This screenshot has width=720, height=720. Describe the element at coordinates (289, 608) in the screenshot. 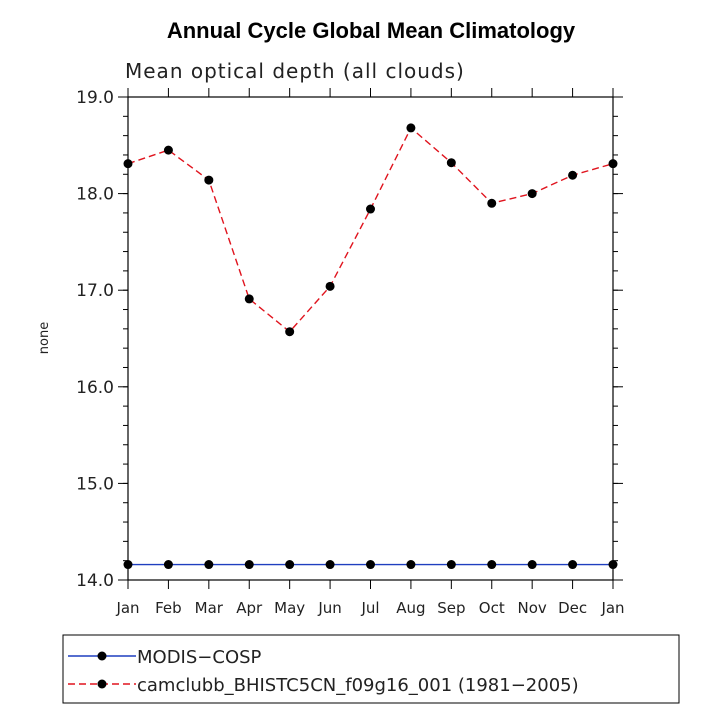

I see `x-tick-label: May` at that location.